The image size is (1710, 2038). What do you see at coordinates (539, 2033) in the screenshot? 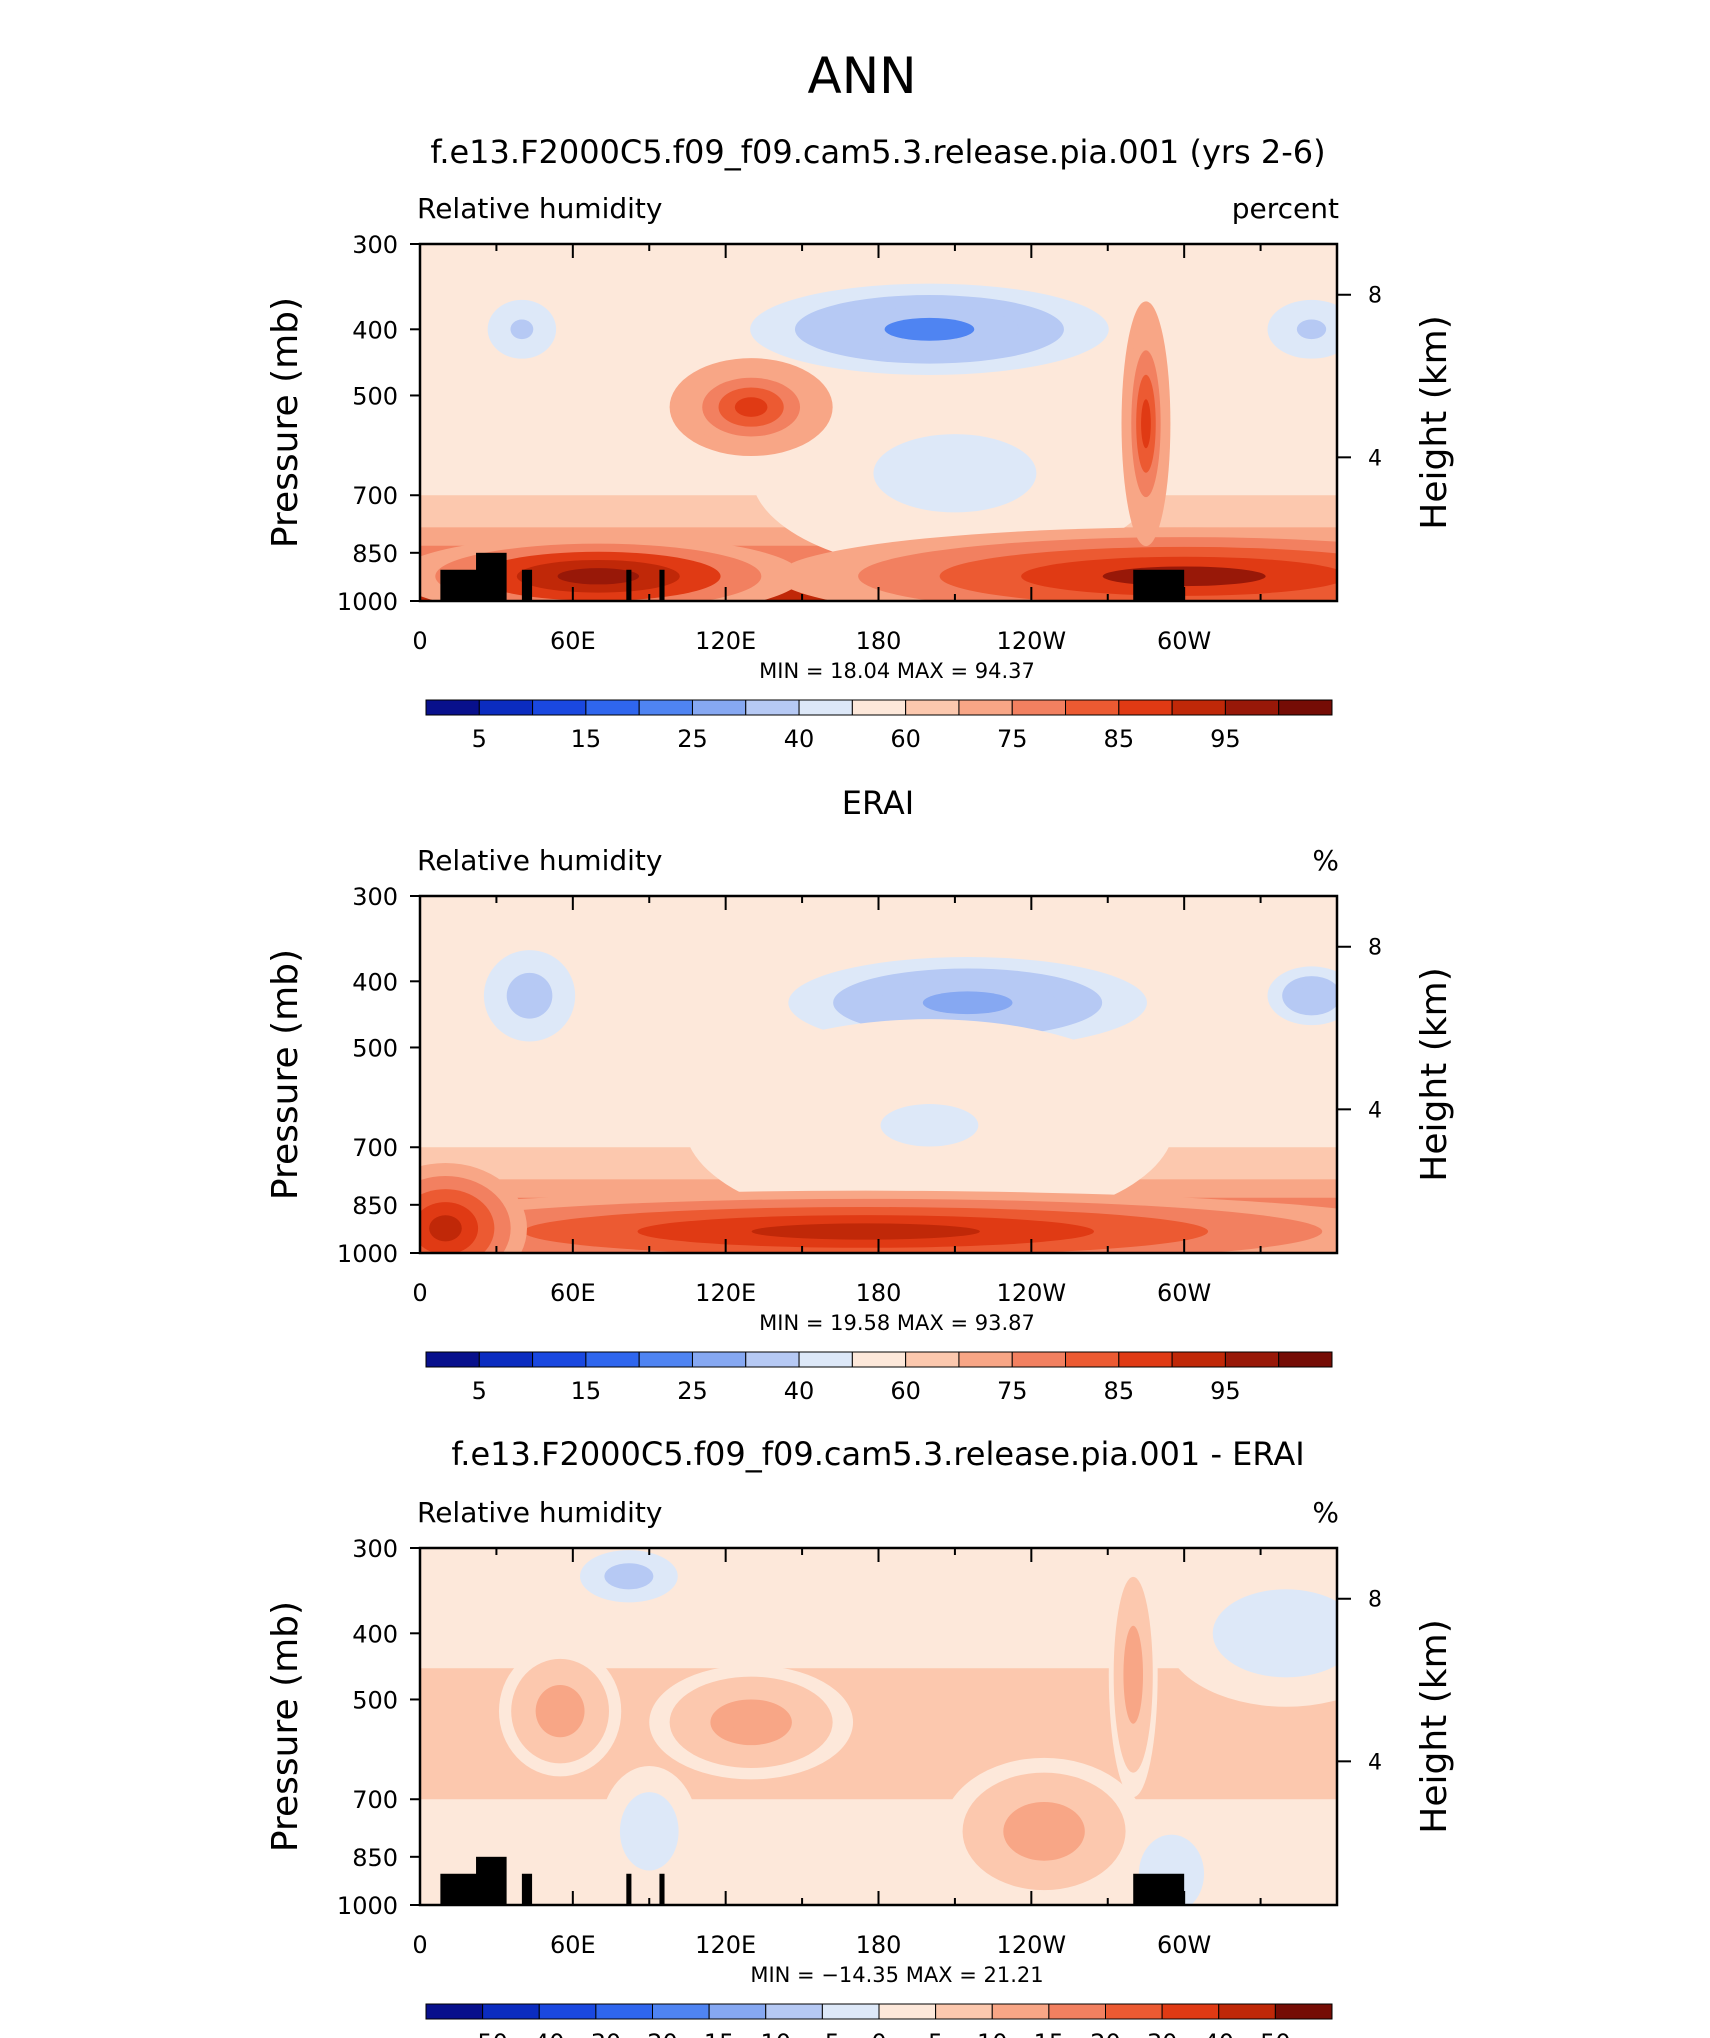
I see `colorbar-label: −40` at bounding box center [539, 2033].